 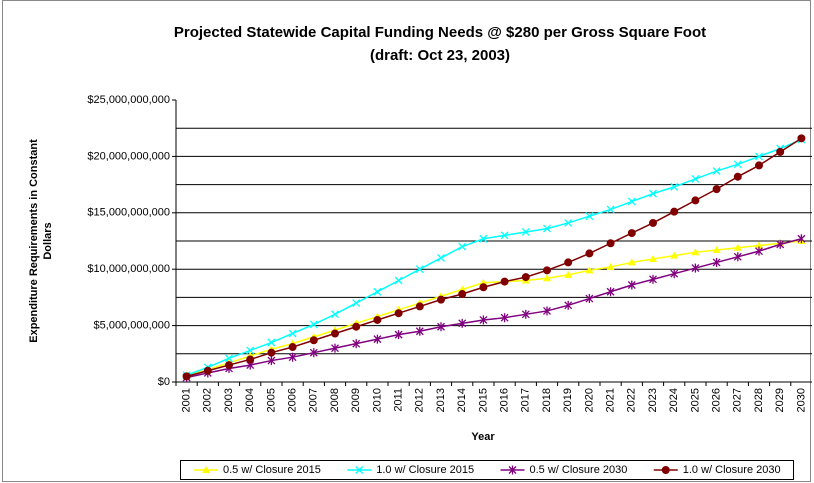 I want to click on legend-label: 1.0 w/ Closure 2015, so click(x=425, y=470).